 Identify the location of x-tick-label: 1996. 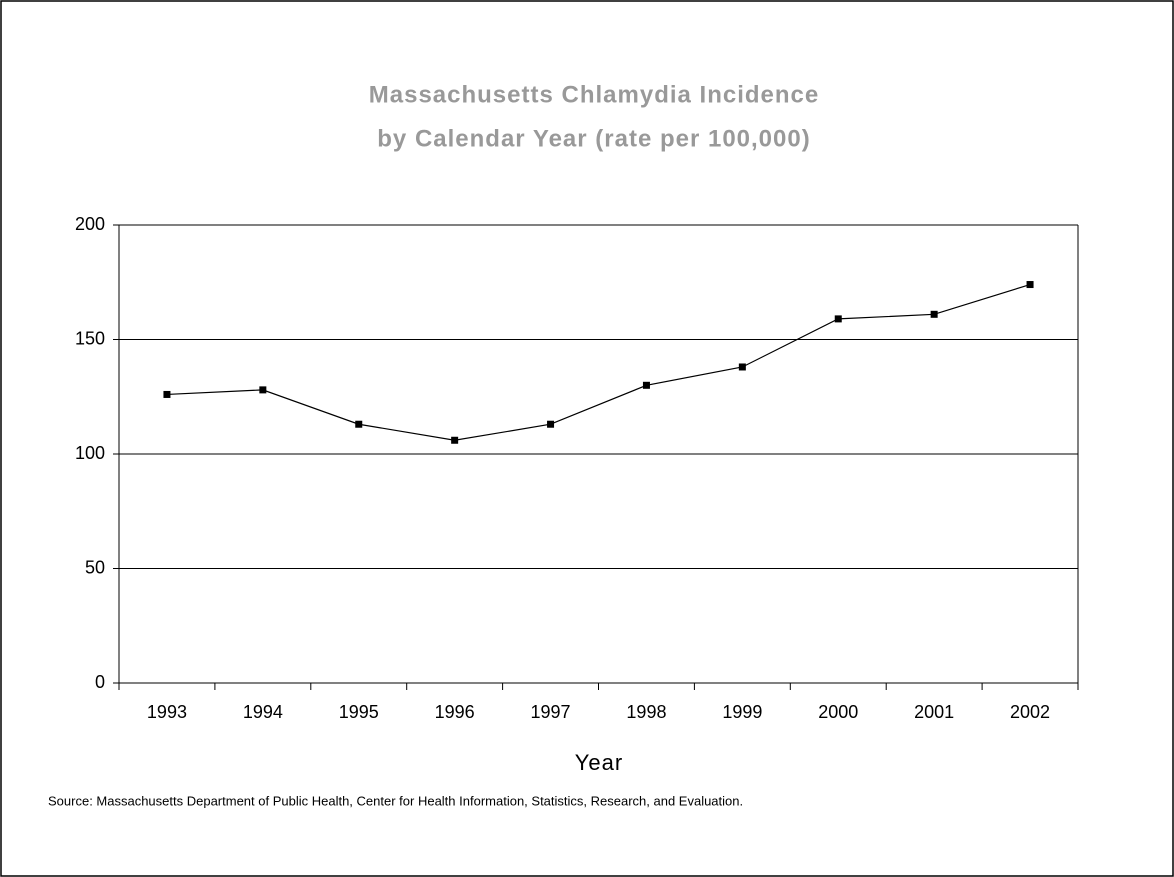
(455, 712).